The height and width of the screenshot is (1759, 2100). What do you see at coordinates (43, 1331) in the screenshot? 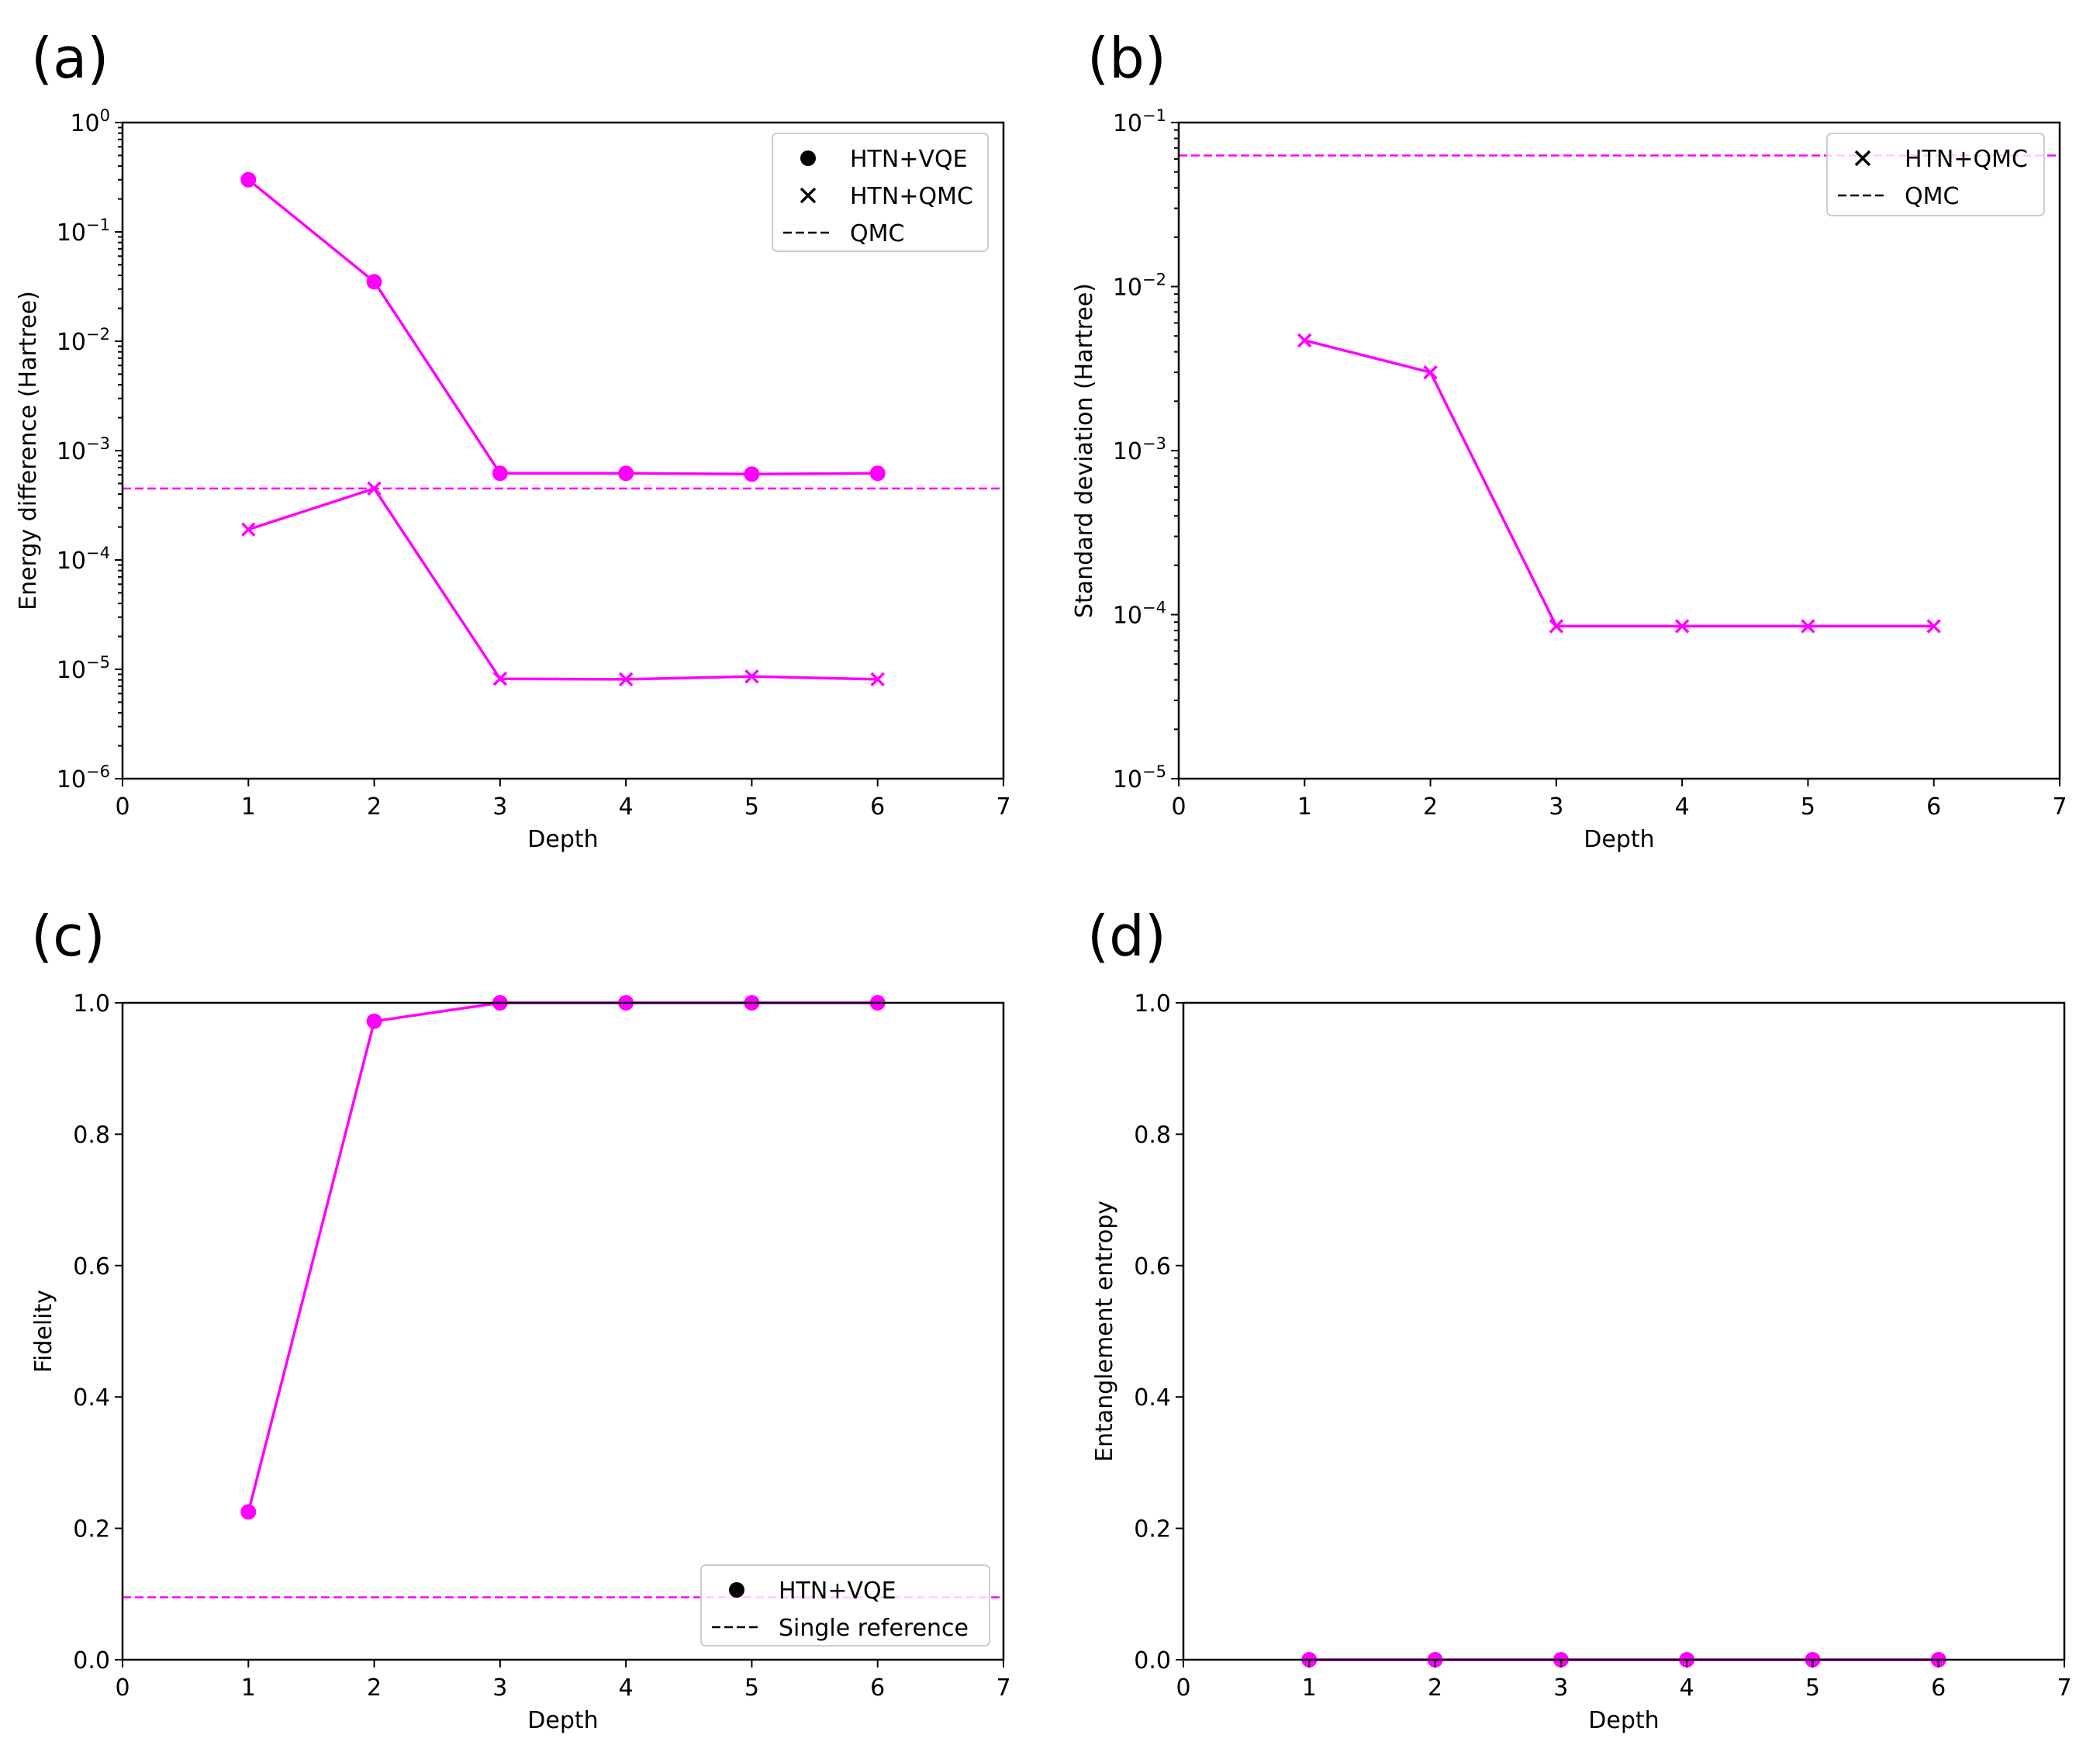
I see `y-axis-label: Fidelity` at bounding box center [43, 1331].